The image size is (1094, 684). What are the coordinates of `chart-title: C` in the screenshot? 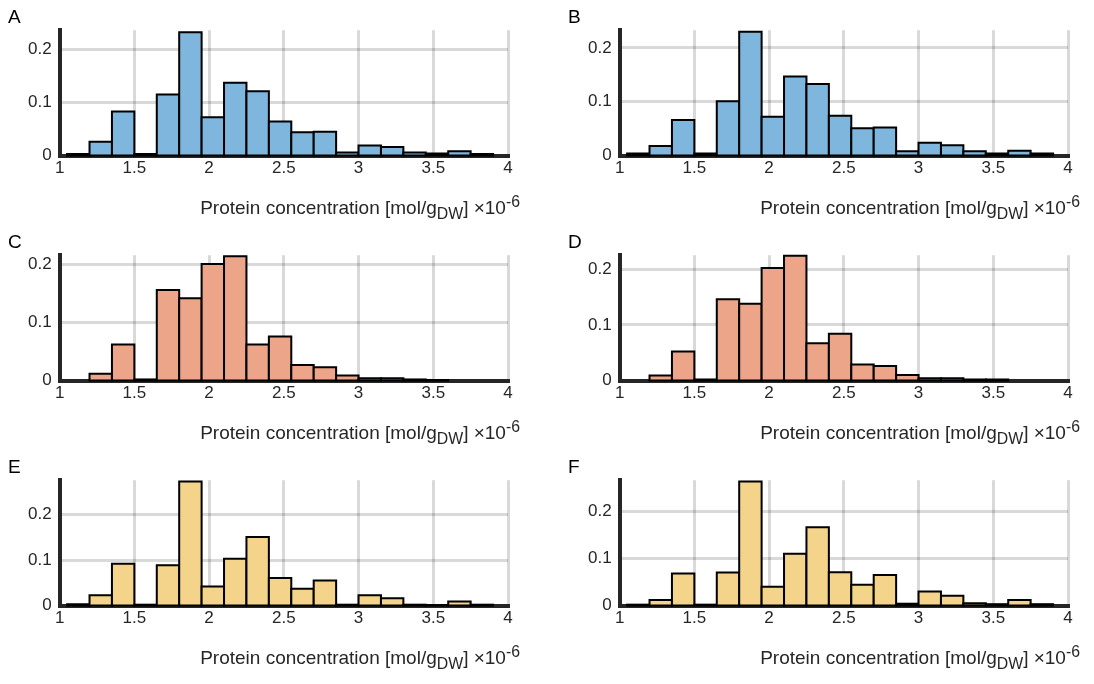 It's located at (15, 242).